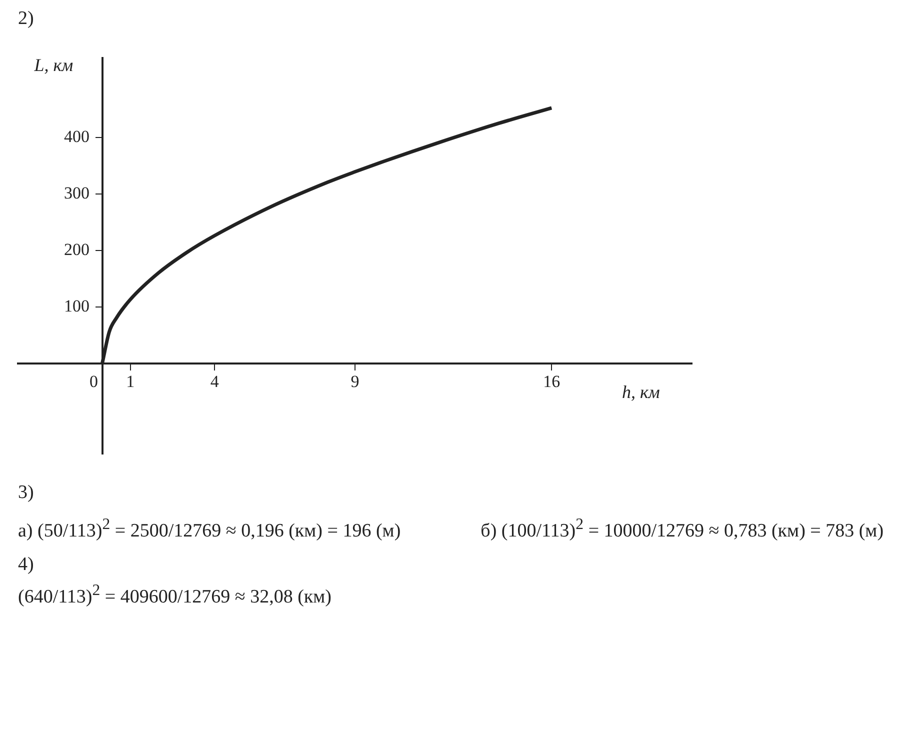 This screenshot has width=900, height=749. I want to click on text: (640/113)$^{2}$ = 409600/12769 ≈ 32,08 (км), so click(175, 595).